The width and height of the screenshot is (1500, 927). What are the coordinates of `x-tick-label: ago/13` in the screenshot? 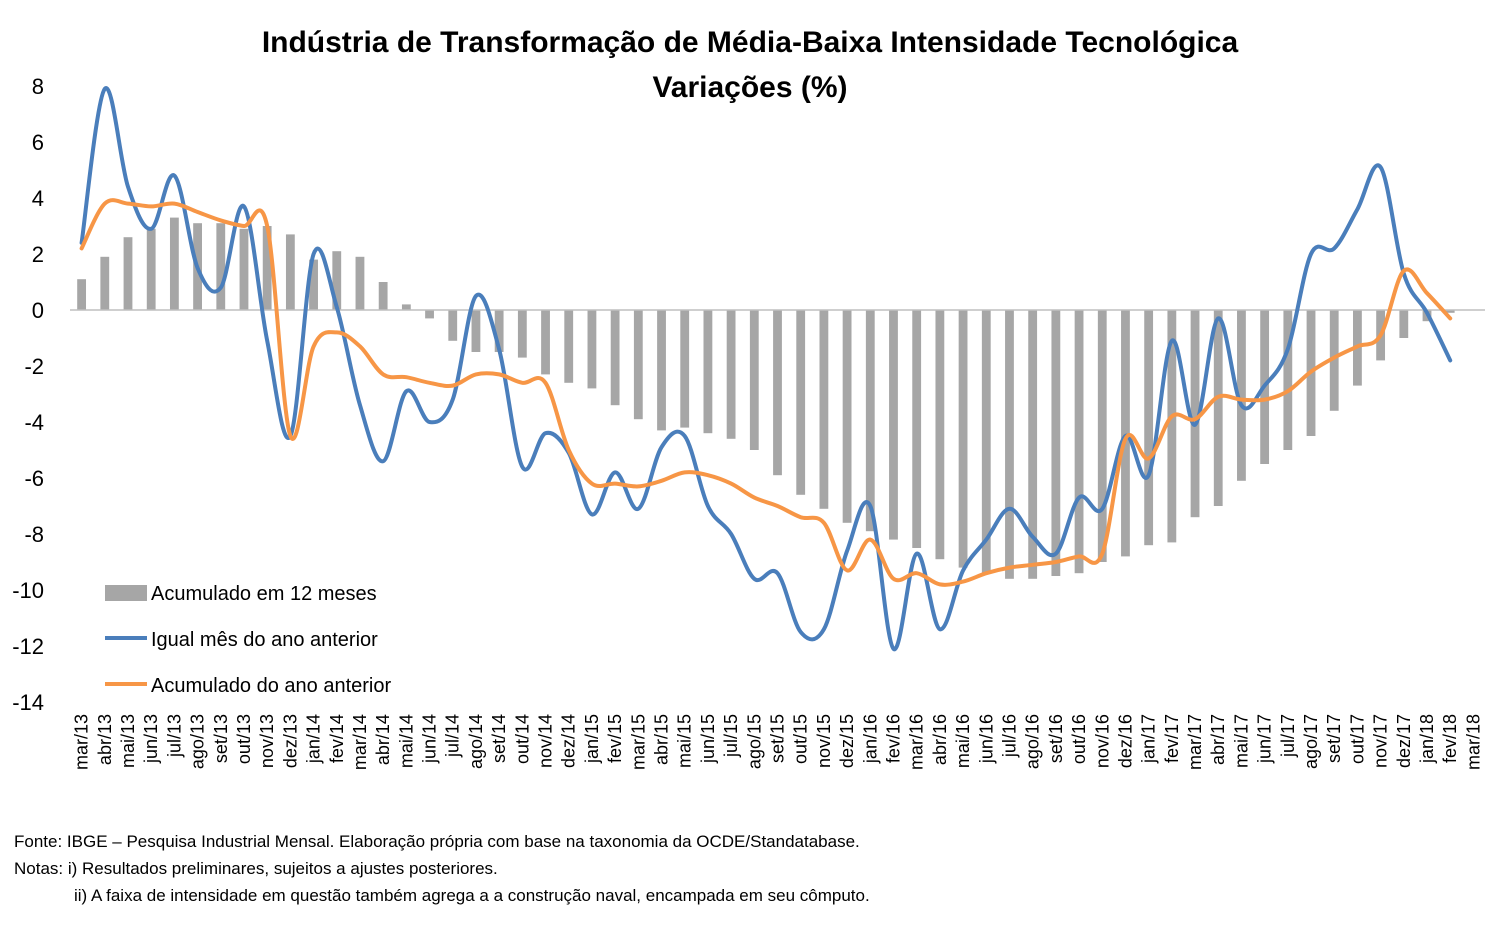 It's located at (198, 741).